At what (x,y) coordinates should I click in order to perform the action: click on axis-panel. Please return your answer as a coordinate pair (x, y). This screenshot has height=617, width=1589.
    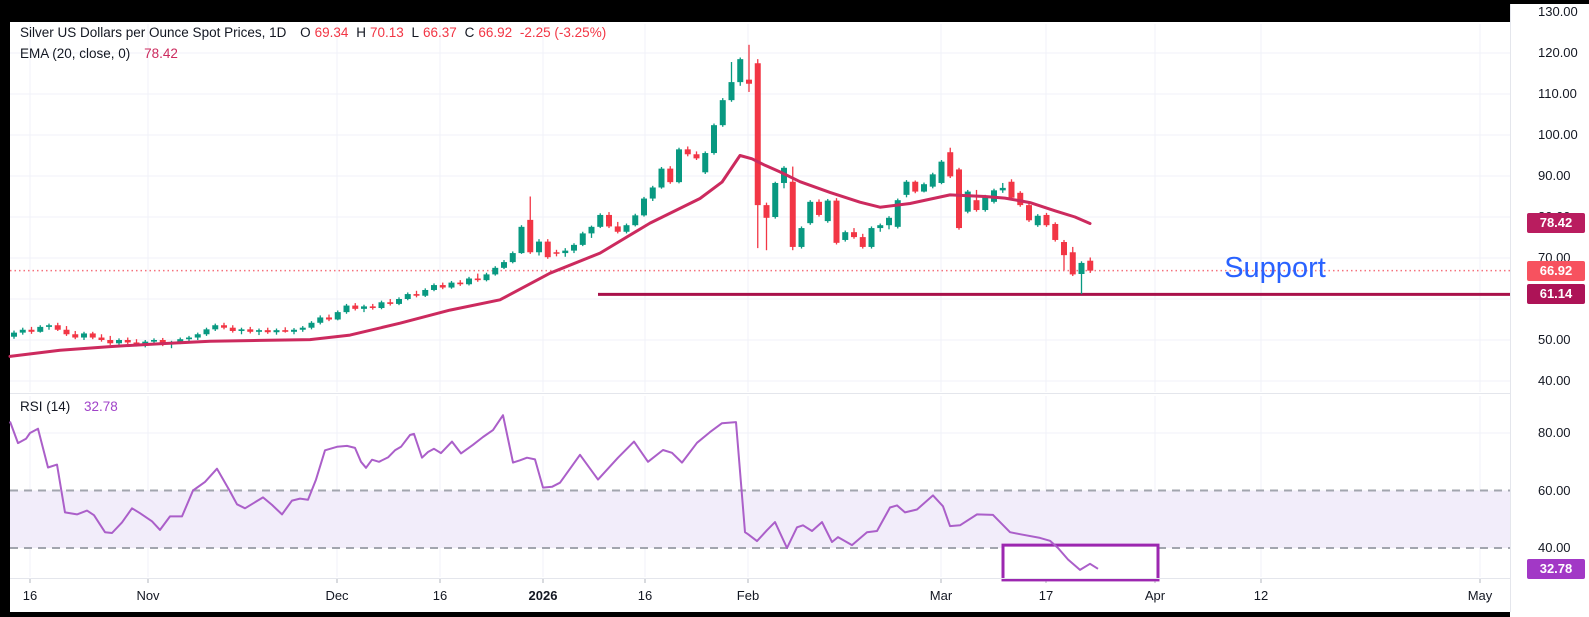
    Looking at the image, I should click on (1549, 310).